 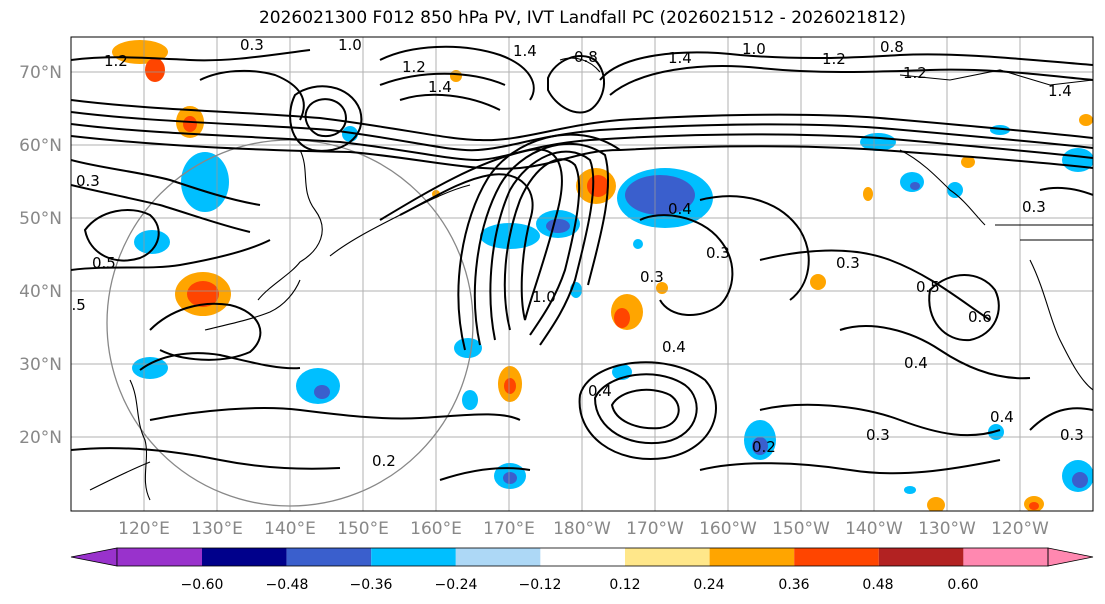 I want to click on colorbar-tick-label: −0.36, so click(x=371, y=585).